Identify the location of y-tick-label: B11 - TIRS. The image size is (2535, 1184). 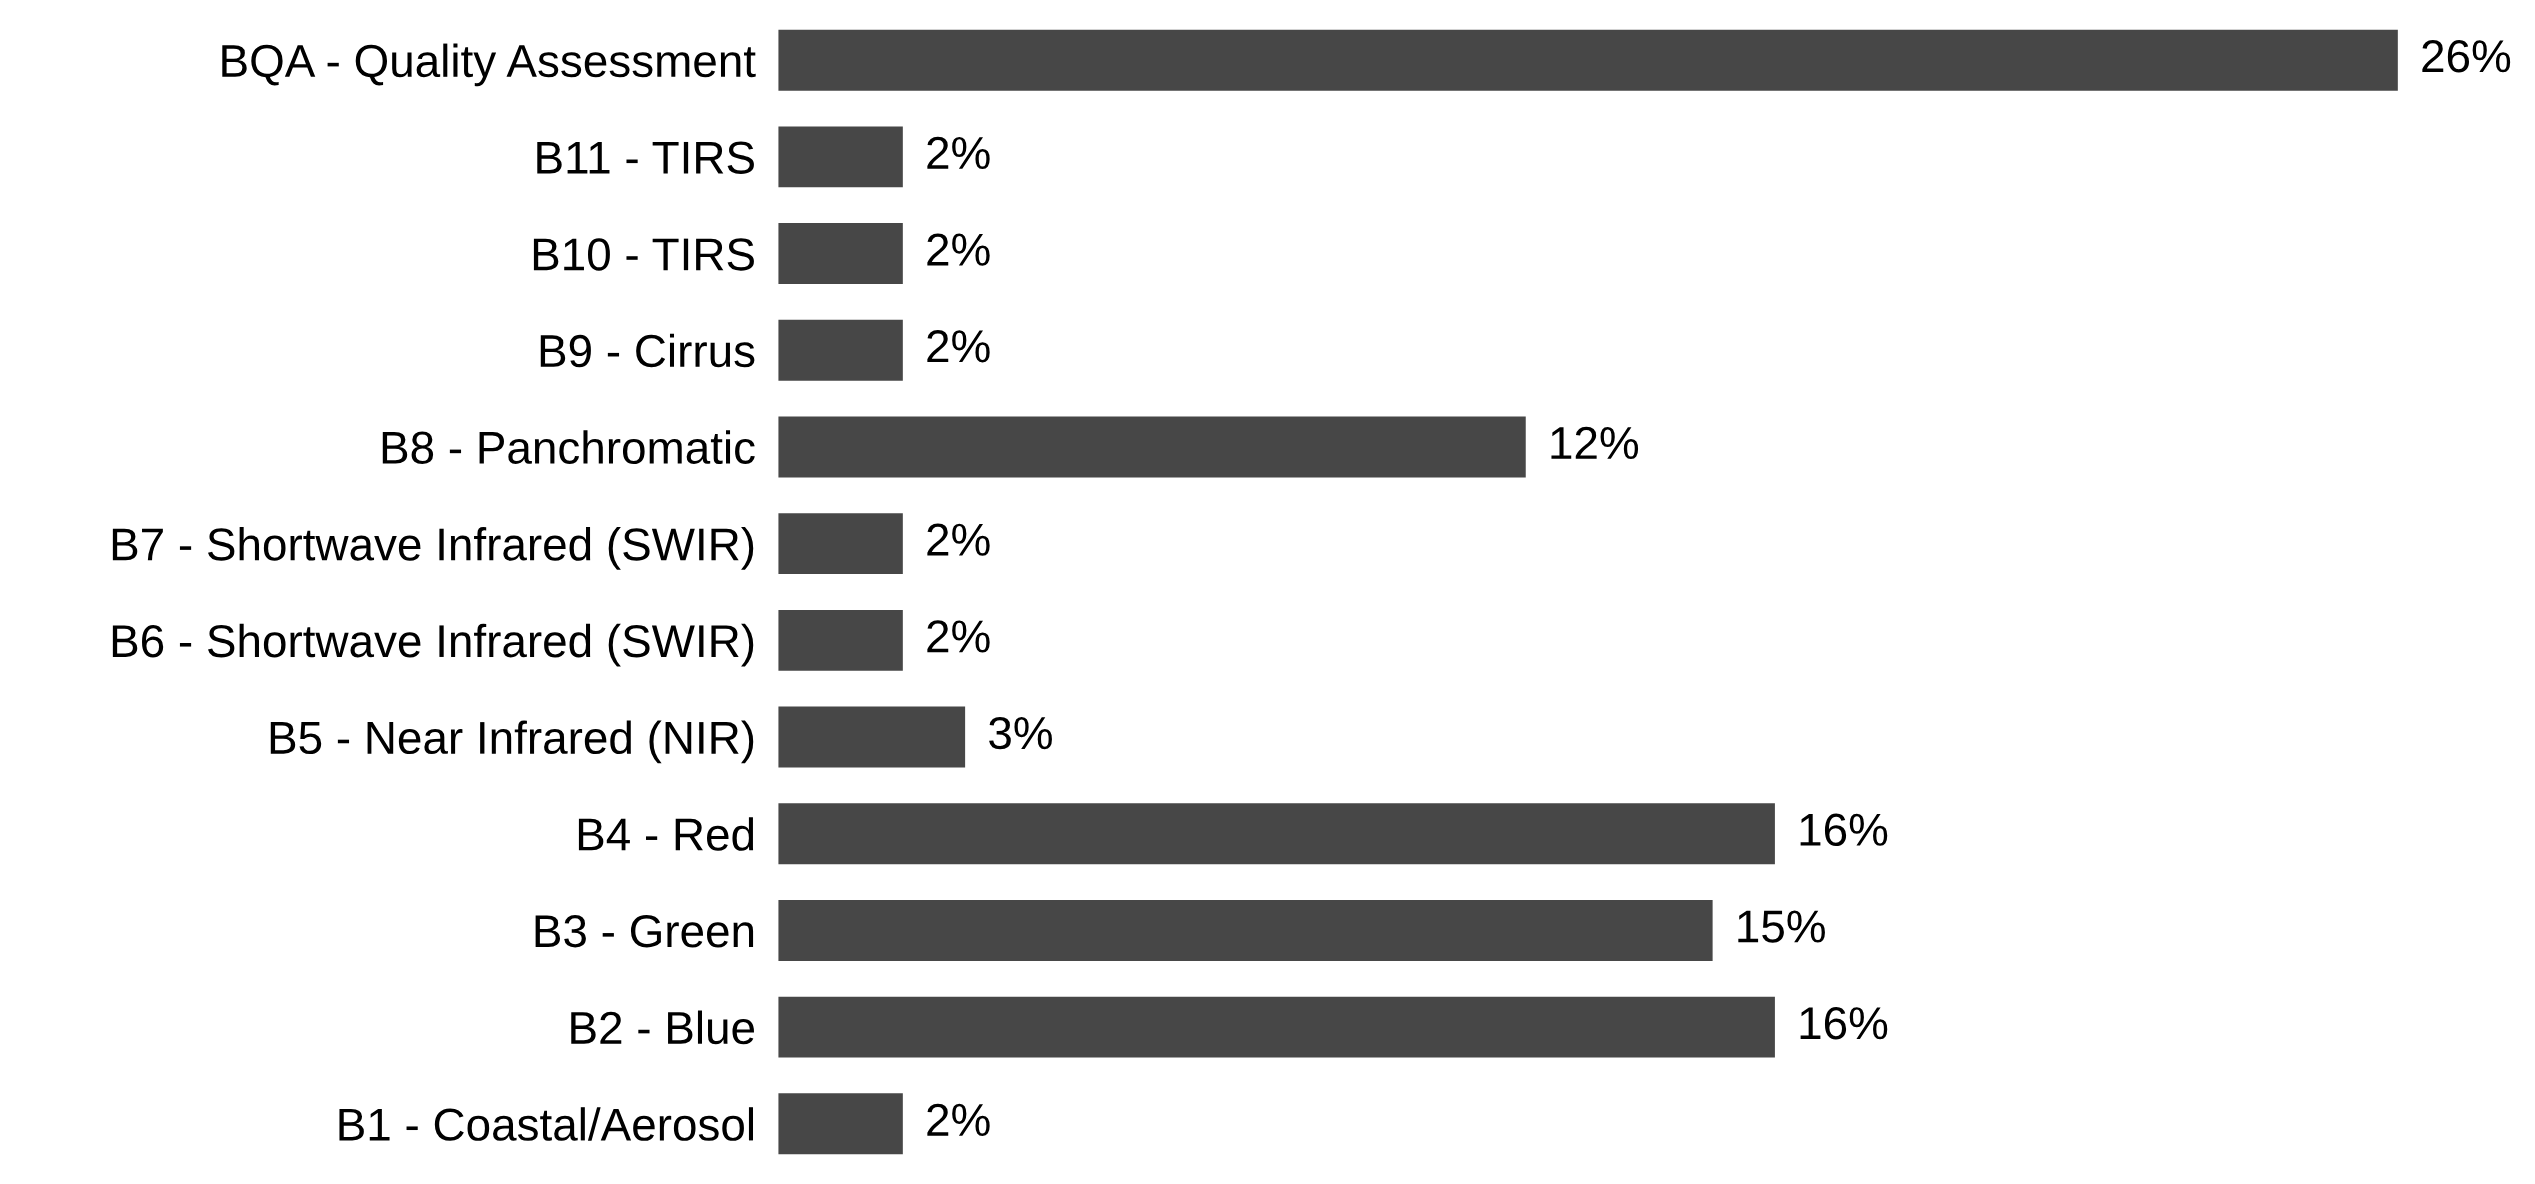
(645, 157).